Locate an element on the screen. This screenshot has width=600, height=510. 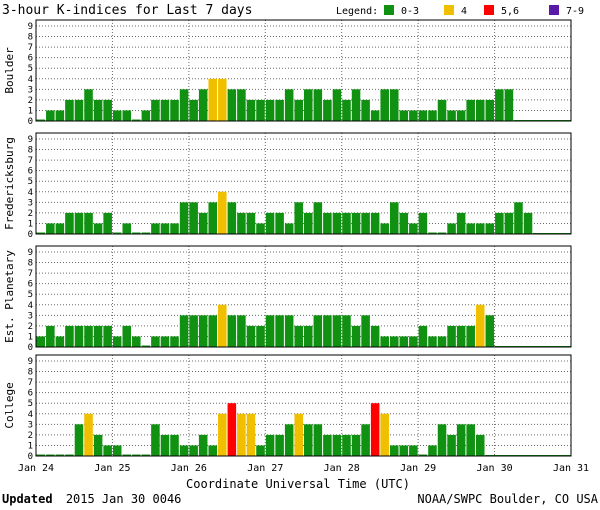
legend-item-5-6: 5,6 is located at coordinates (510, 11).